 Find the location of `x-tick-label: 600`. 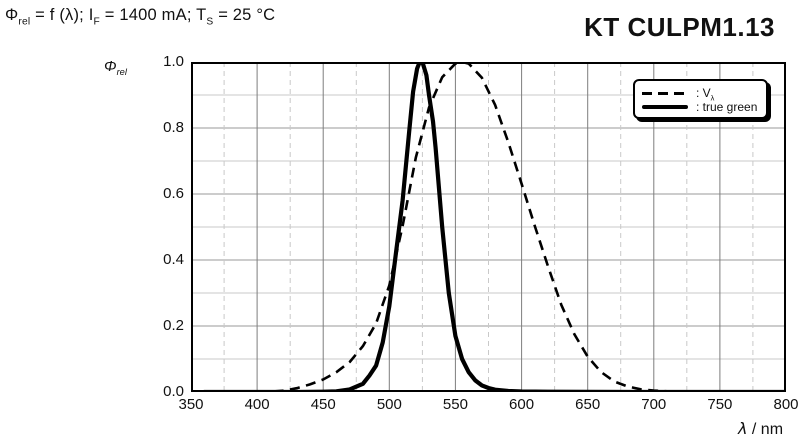

x-tick-label: 600 is located at coordinates (522, 404).